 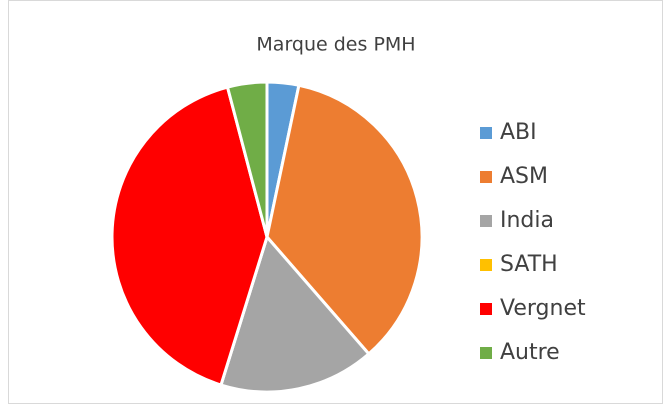 I want to click on legend-label: Vergnet, so click(x=543, y=308).